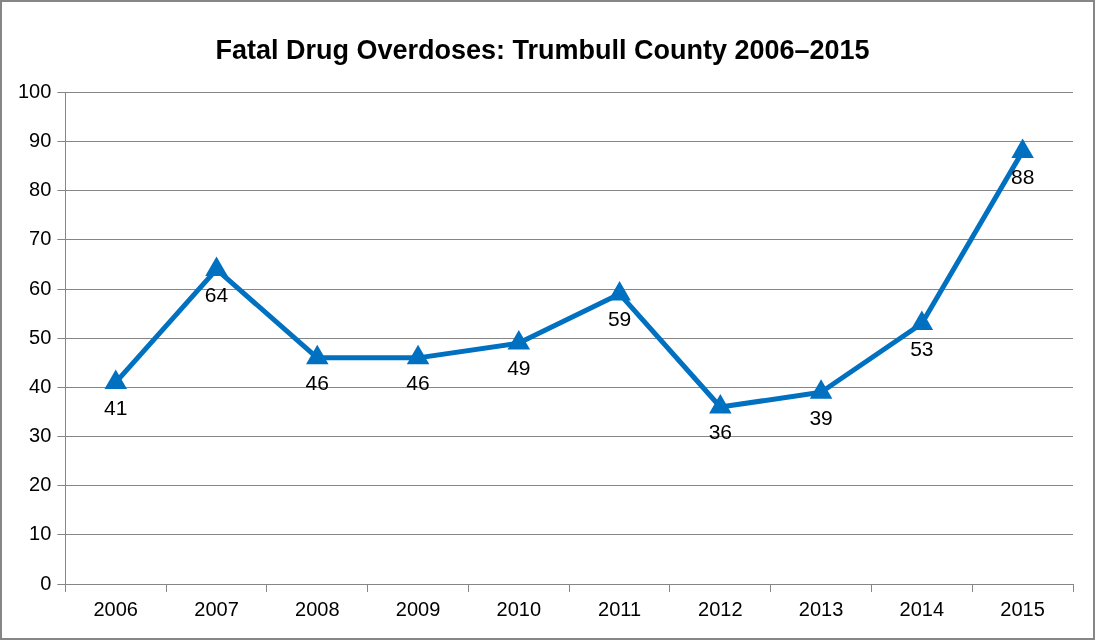 The image size is (1095, 640). I want to click on y-tick-label: 30, so click(40, 435).